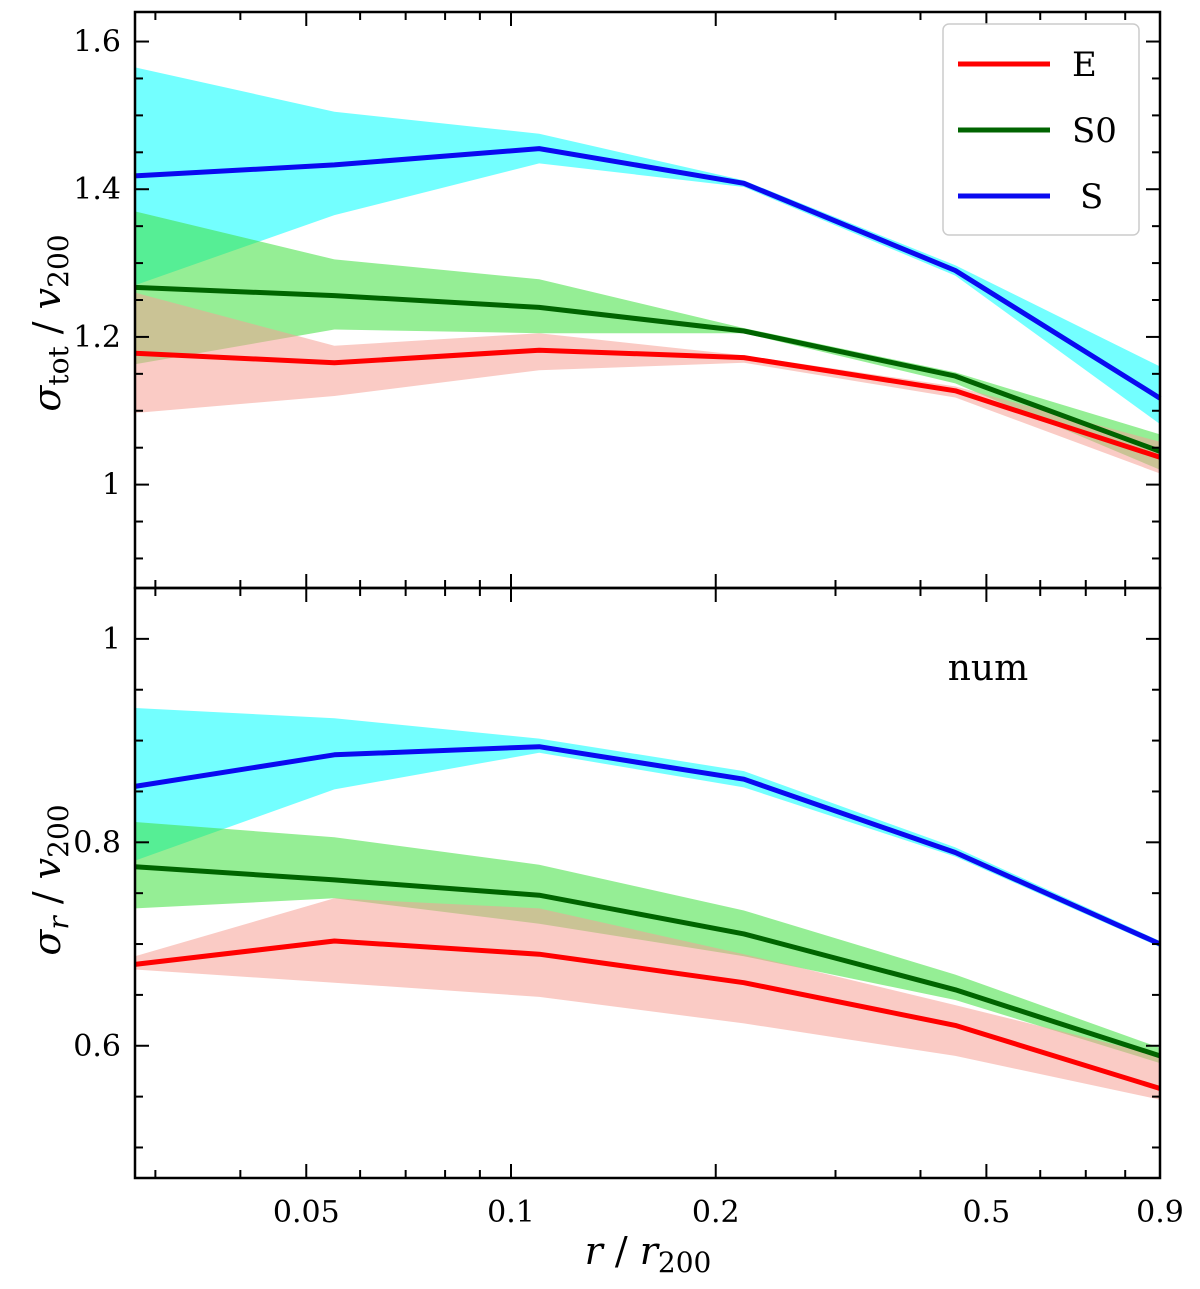 The image size is (1200, 1289). Describe the element at coordinates (47, 398) in the screenshot. I see `top-ylabel-sigma: σ` at that location.